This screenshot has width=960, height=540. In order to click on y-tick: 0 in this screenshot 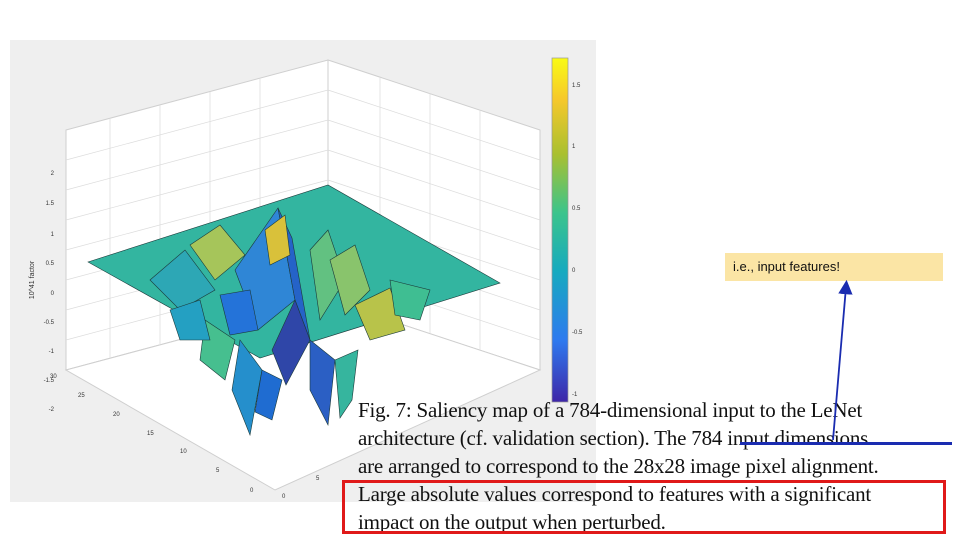, I will do `click(252, 491)`.